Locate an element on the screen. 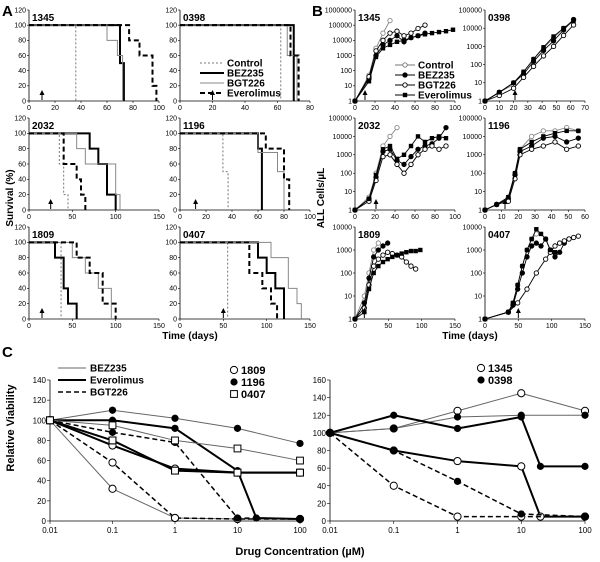 Image resolution: width=600 pixels, height=562 pixels. legend-label: Everolimus is located at coordinates (445, 96).